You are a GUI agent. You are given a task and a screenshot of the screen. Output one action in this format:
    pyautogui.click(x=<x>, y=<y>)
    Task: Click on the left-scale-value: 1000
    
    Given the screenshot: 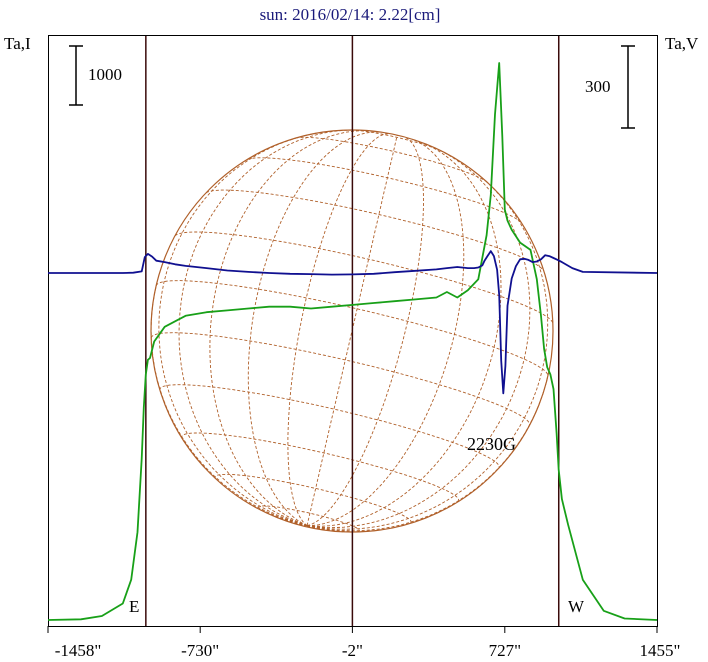 What is the action you would take?
    pyautogui.click(x=105, y=74)
    